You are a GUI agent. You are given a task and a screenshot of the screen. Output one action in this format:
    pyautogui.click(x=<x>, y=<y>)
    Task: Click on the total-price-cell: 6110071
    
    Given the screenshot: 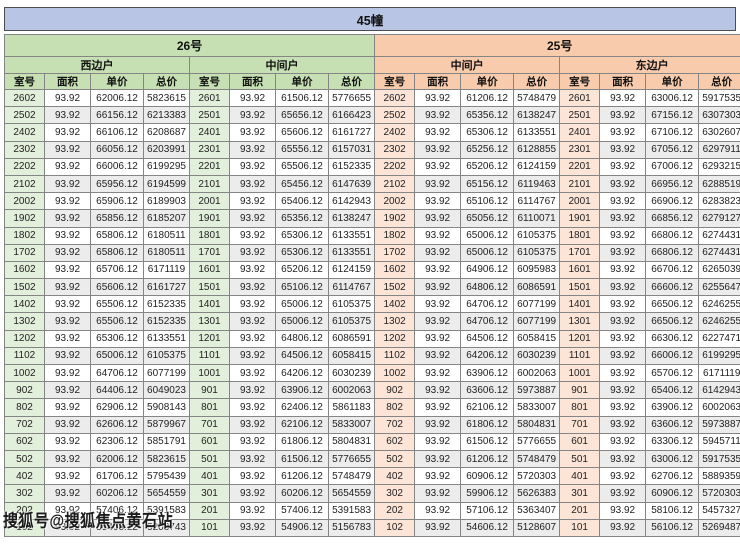 What is the action you would take?
    pyautogui.click(x=537, y=218)
    